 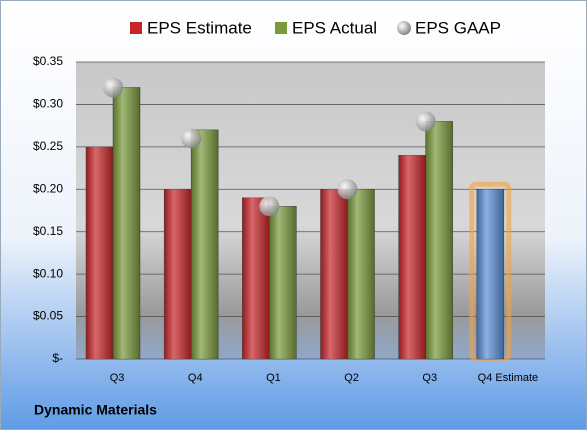 What do you see at coordinates (48, 231) in the screenshot?
I see `y-tick-label: $0.15` at bounding box center [48, 231].